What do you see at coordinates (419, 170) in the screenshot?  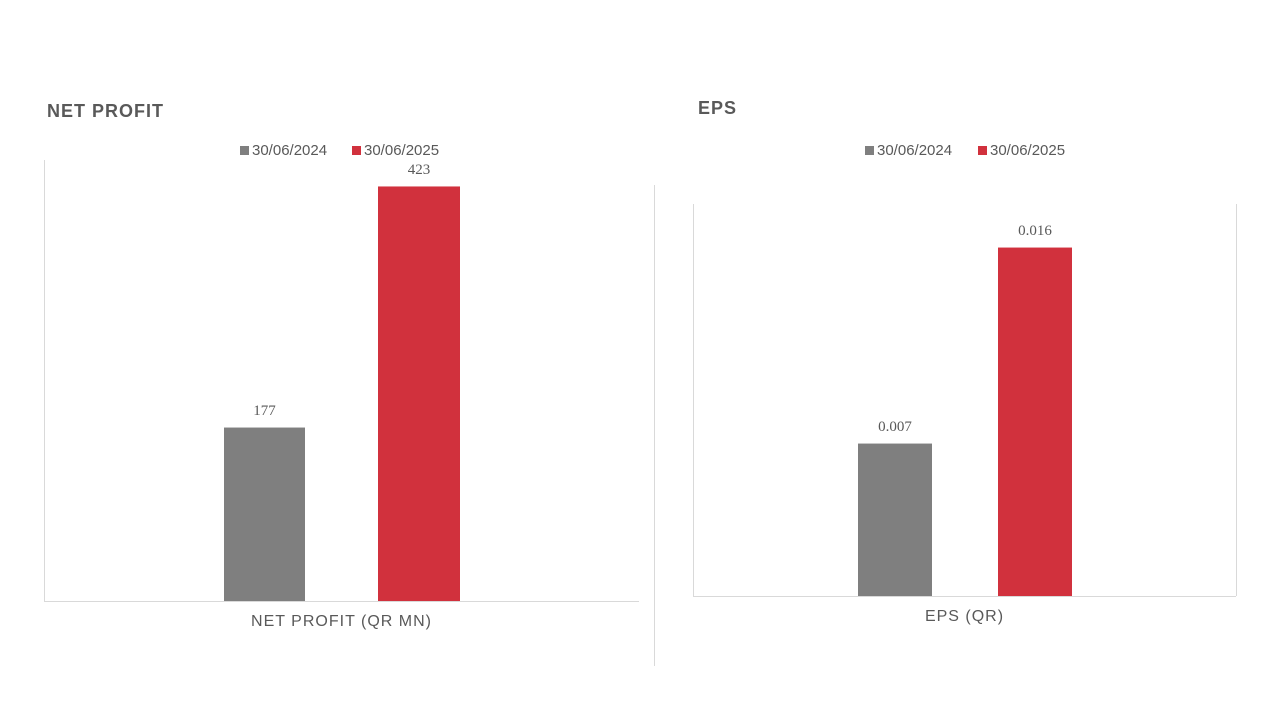 I see `value-label: 423` at bounding box center [419, 170].